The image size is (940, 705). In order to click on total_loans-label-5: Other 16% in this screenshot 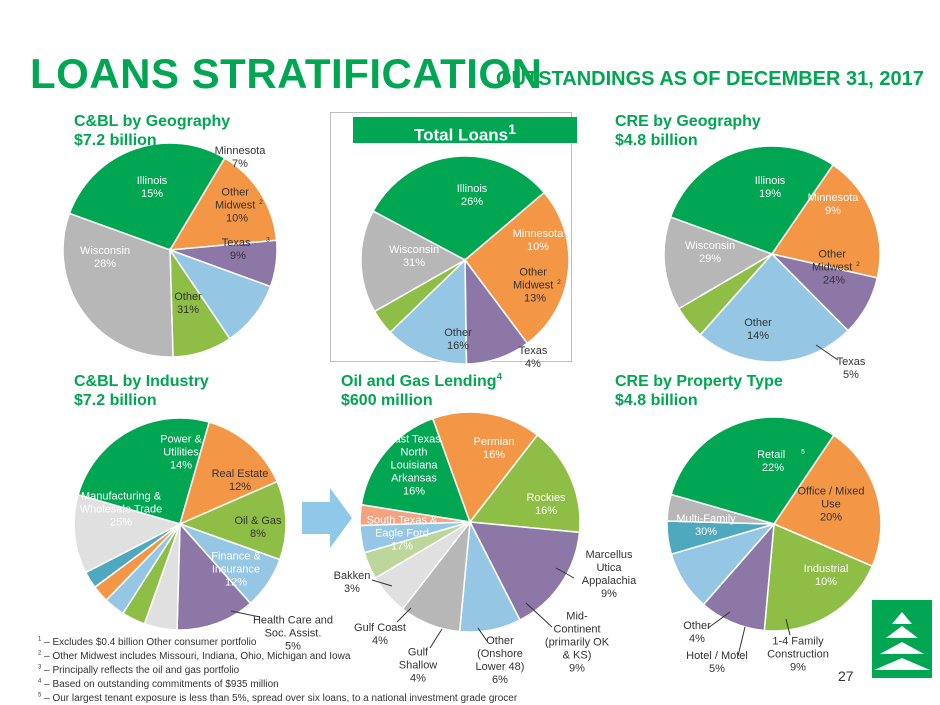, I will do `click(458, 340)`.